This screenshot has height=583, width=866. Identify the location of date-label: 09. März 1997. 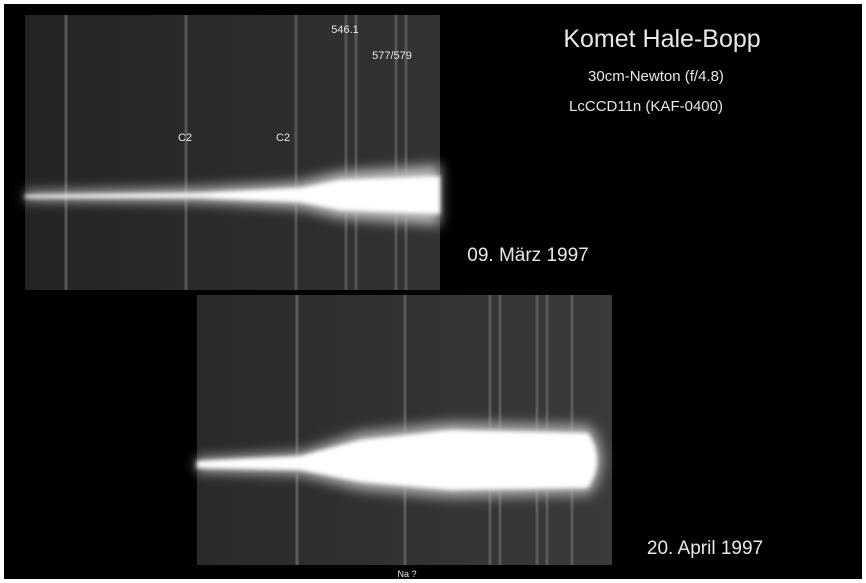
(527, 255).